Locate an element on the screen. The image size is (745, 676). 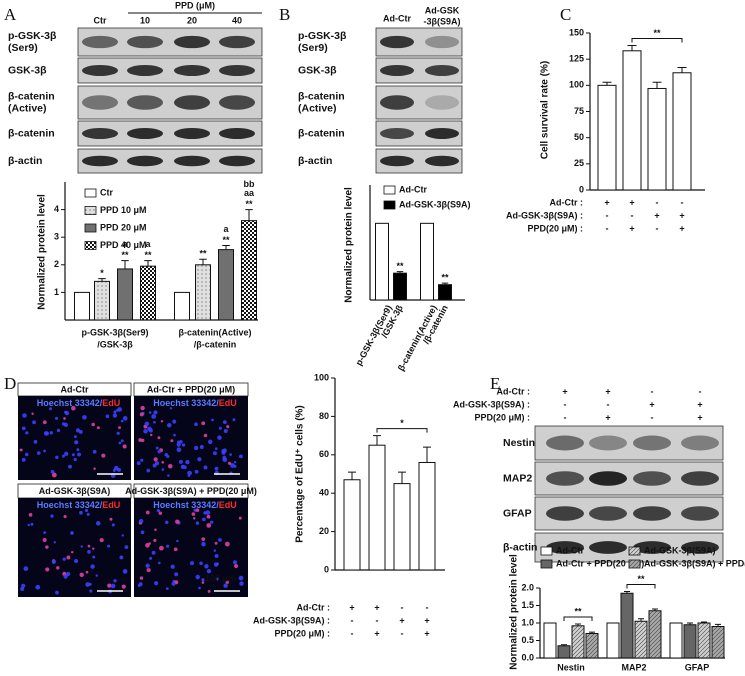
x-tick-label: /β-catenin is located at coordinates (215, 344).